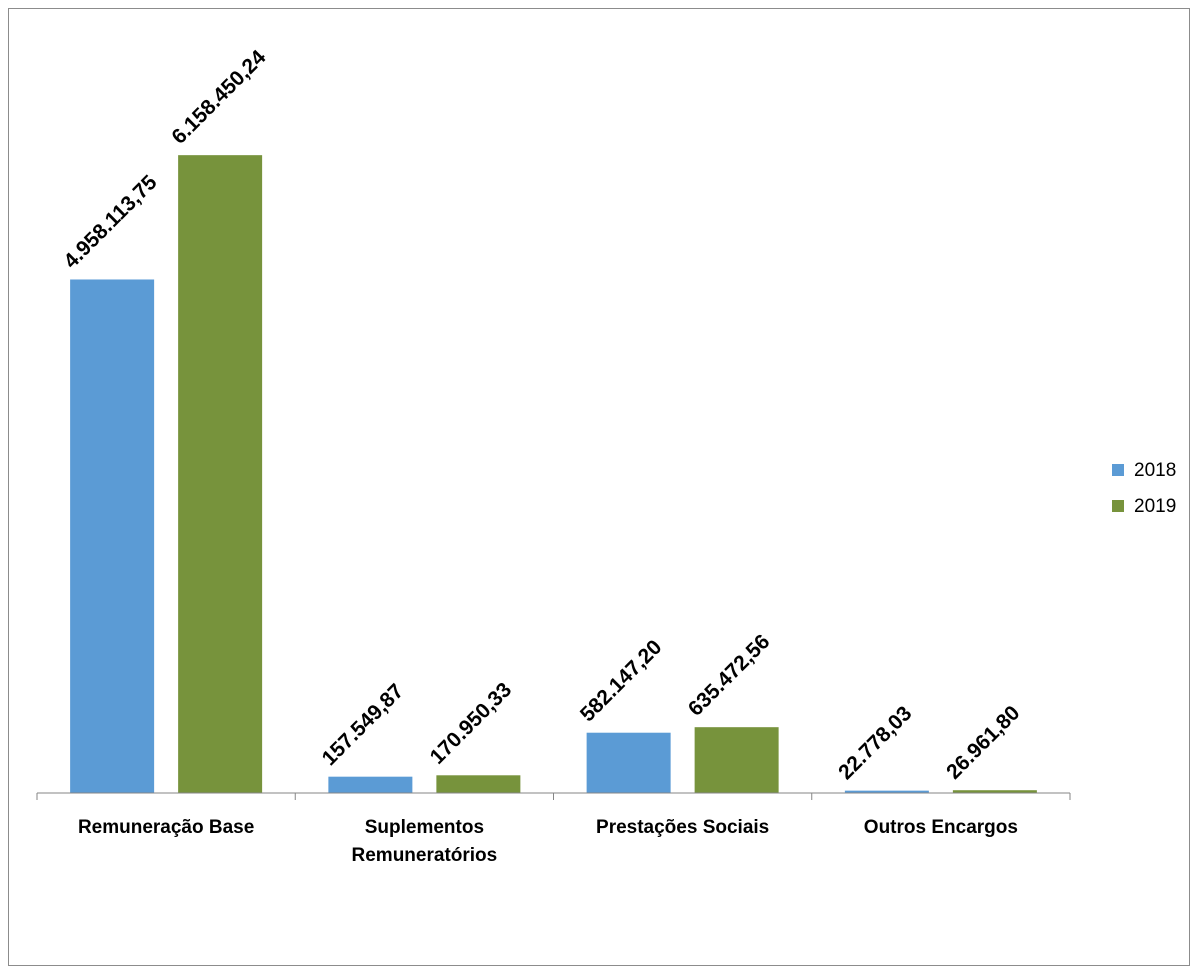  I want to click on data-label-2018-2: 582.147,20, so click(621, 681).